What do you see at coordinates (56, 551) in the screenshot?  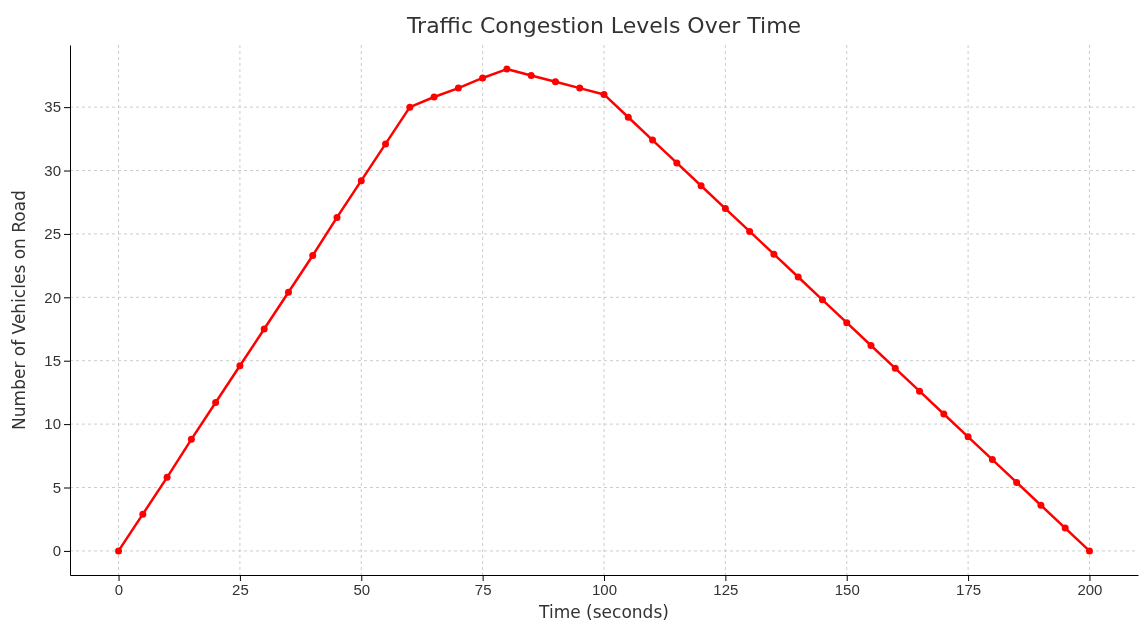 I see `y-tick-label: 0` at bounding box center [56, 551].